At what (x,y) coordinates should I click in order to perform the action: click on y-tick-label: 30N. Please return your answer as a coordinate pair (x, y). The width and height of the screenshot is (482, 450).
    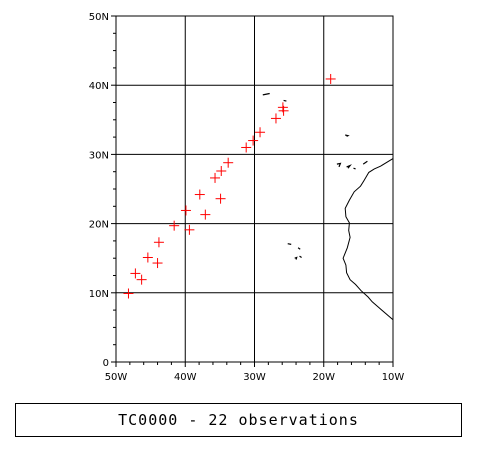
    Looking at the image, I should click on (99, 155).